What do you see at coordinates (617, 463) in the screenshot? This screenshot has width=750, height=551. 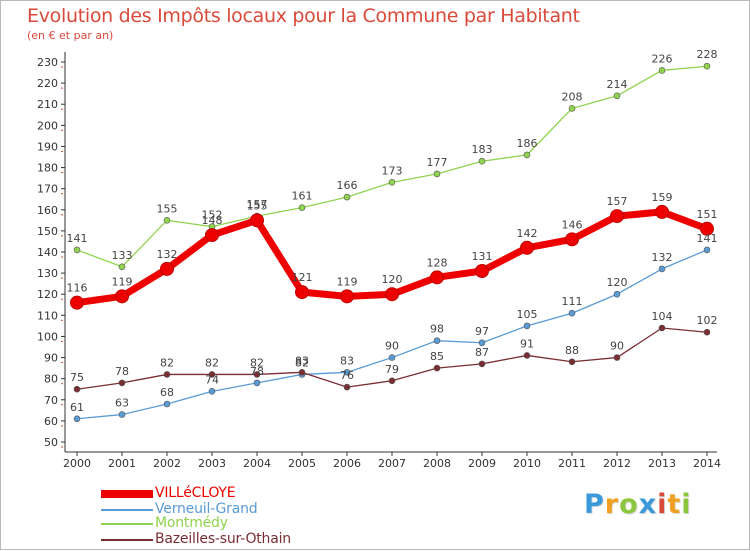 I see `x-tick-label: 2012` at bounding box center [617, 463].